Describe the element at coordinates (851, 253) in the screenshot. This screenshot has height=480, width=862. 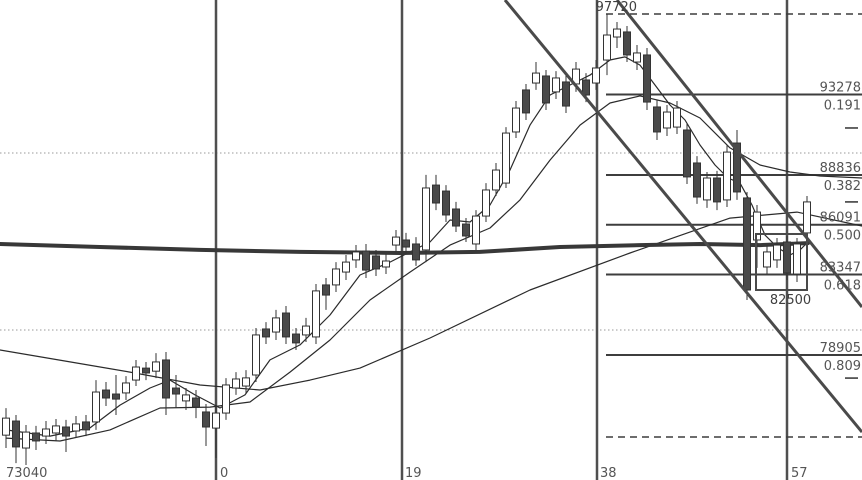
I see `right-edge-ticks` at that location.